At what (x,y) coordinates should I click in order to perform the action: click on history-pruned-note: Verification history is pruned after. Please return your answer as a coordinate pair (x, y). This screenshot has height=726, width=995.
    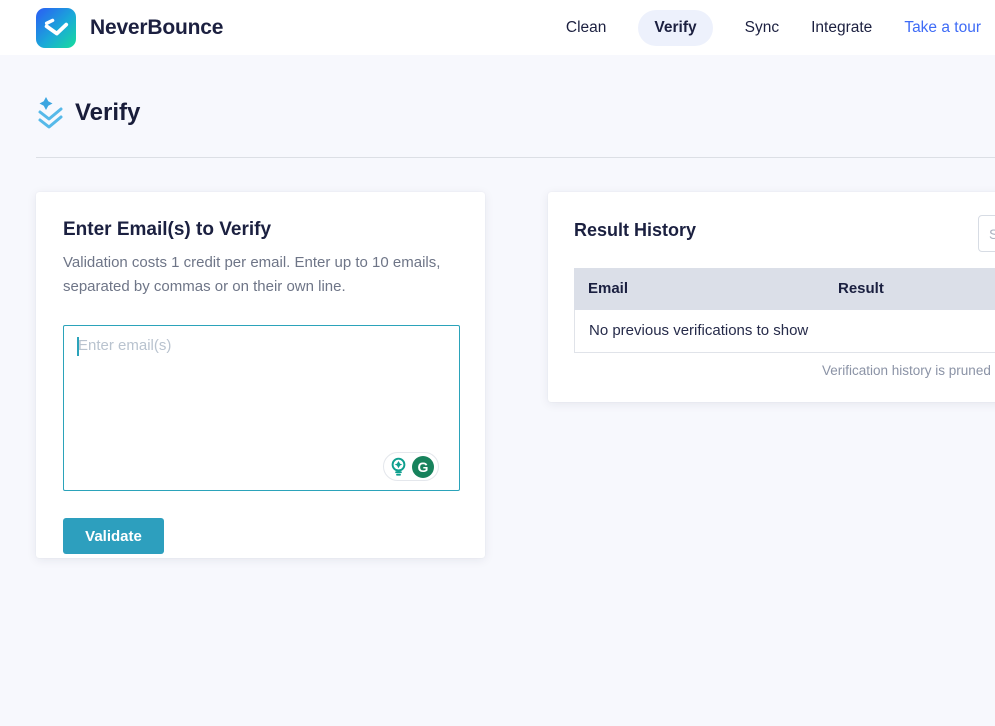
    Looking at the image, I should click on (908, 370).